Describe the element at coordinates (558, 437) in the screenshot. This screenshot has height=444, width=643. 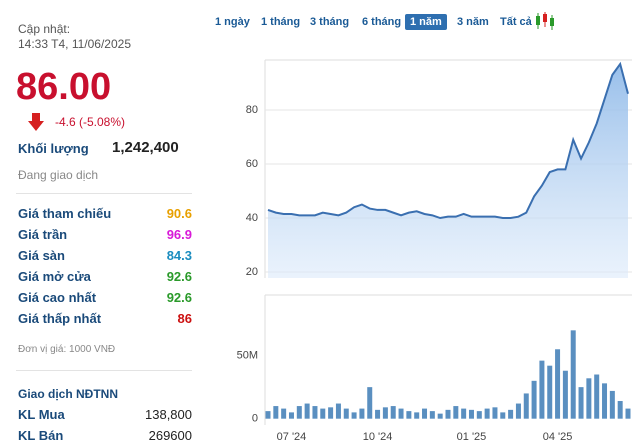
I see `x-tick-label: 04 '25` at that location.